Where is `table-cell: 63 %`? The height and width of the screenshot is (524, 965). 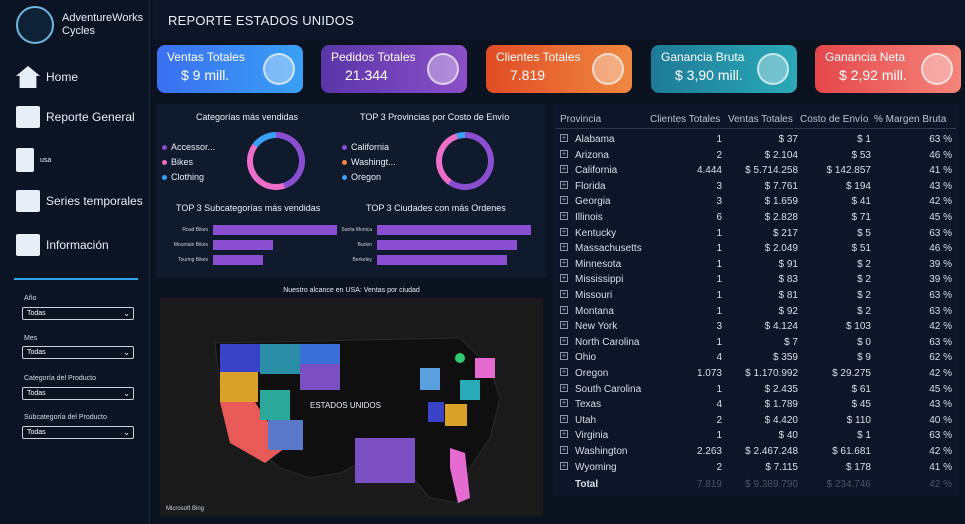
table-cell: 63 % is located at coordinates (940, 311).